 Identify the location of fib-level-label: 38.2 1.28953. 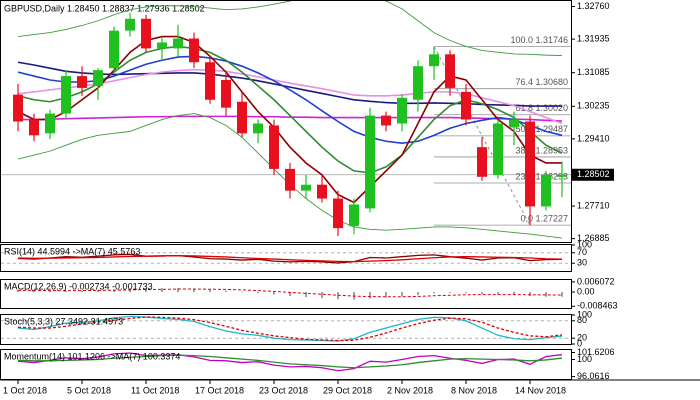
(541, 150).